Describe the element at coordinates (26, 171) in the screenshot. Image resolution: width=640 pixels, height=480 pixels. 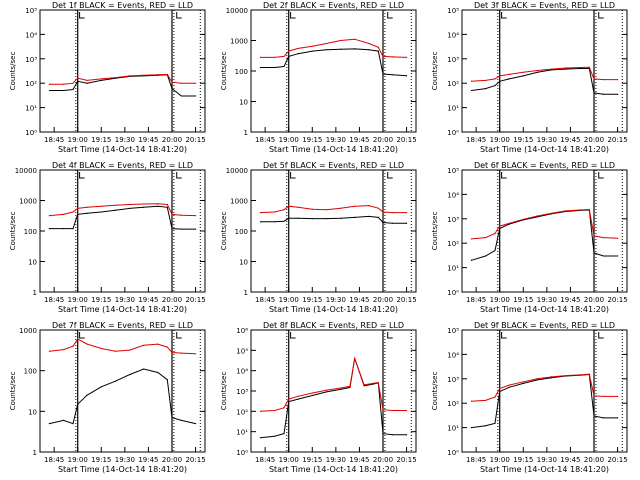
I see `y-tick-label: 10000` at that location.